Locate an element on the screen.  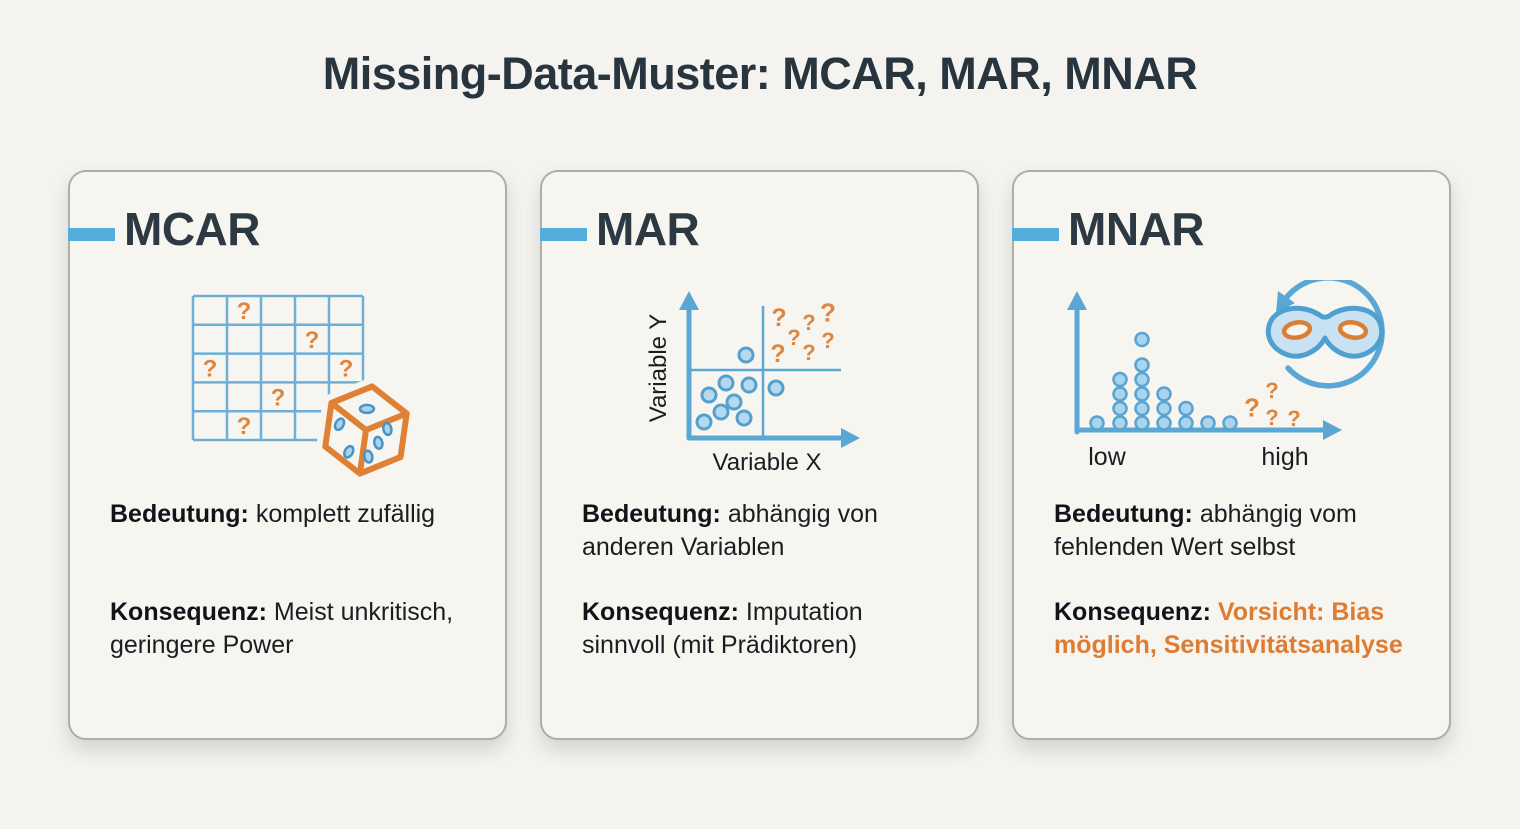
card-heading-mnar: MNAR is located at coordinates (1136, 229).